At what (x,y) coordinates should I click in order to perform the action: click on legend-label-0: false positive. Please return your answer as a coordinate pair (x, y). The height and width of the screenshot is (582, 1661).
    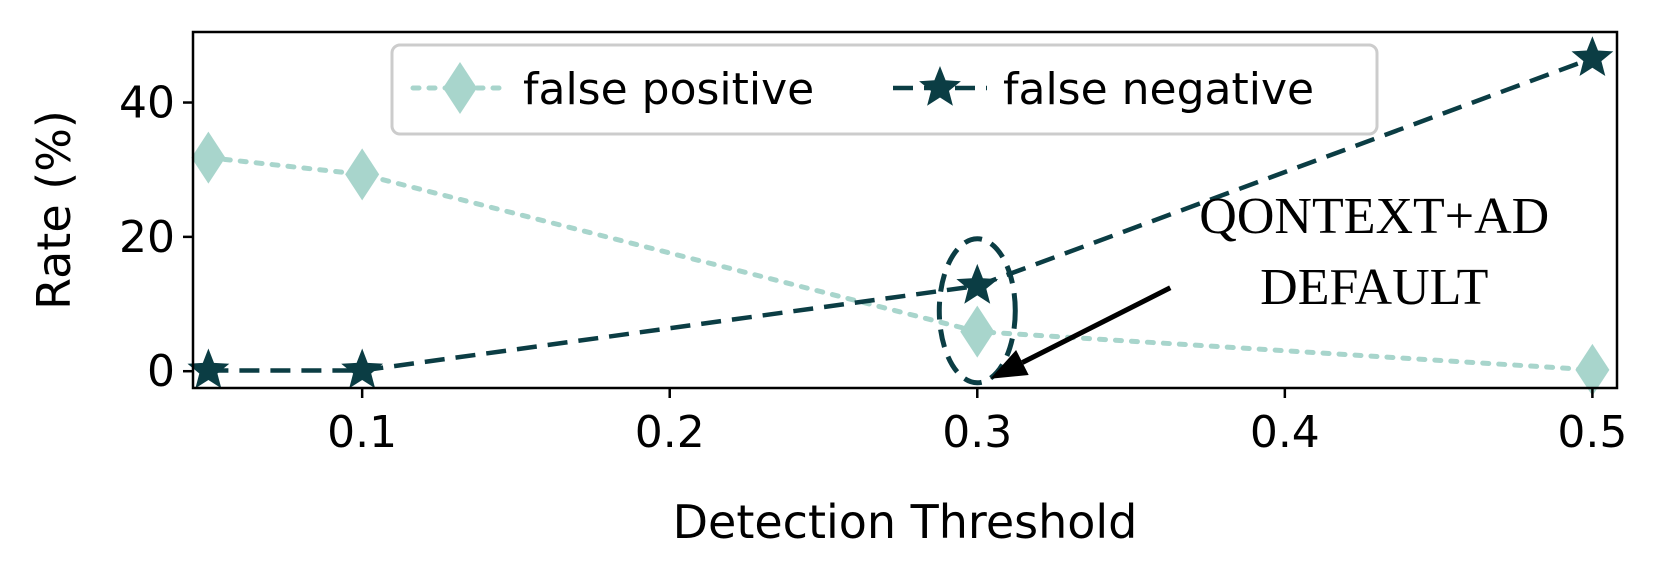
    Looking at the image, I should click on (668, 89).